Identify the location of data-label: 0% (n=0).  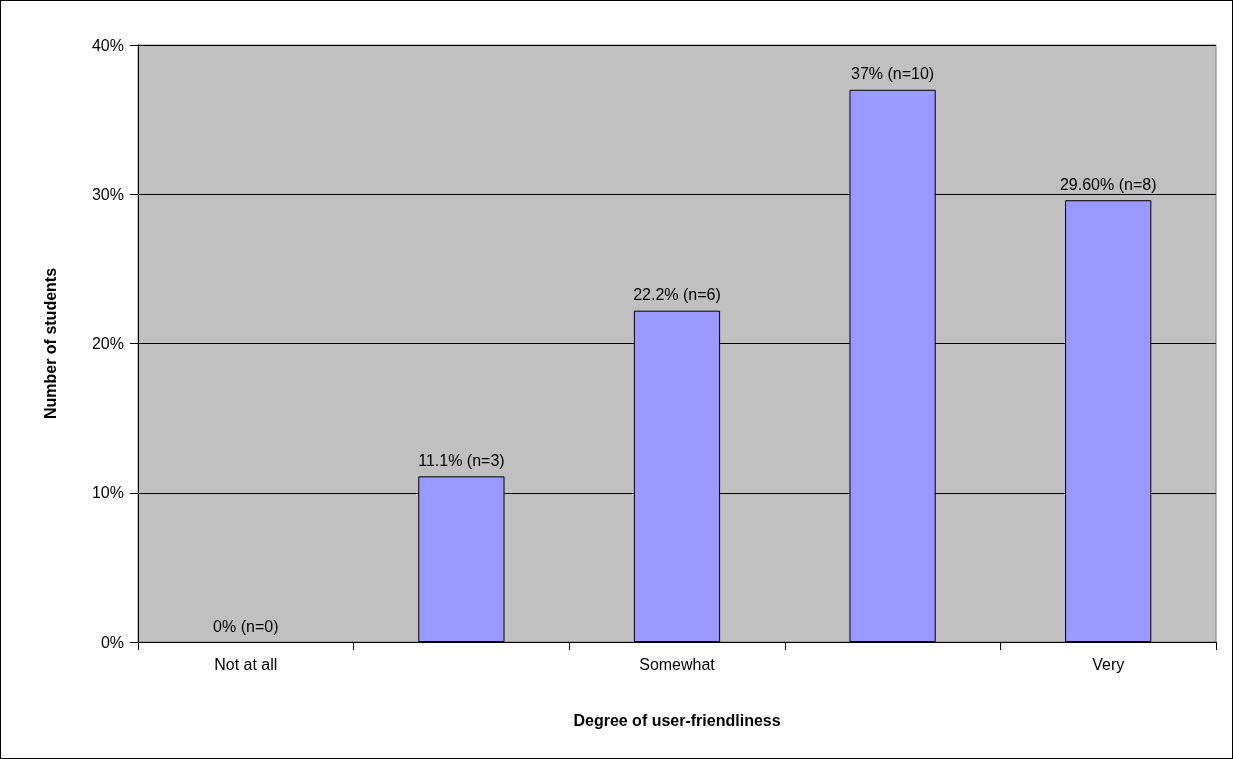
(246, 626).